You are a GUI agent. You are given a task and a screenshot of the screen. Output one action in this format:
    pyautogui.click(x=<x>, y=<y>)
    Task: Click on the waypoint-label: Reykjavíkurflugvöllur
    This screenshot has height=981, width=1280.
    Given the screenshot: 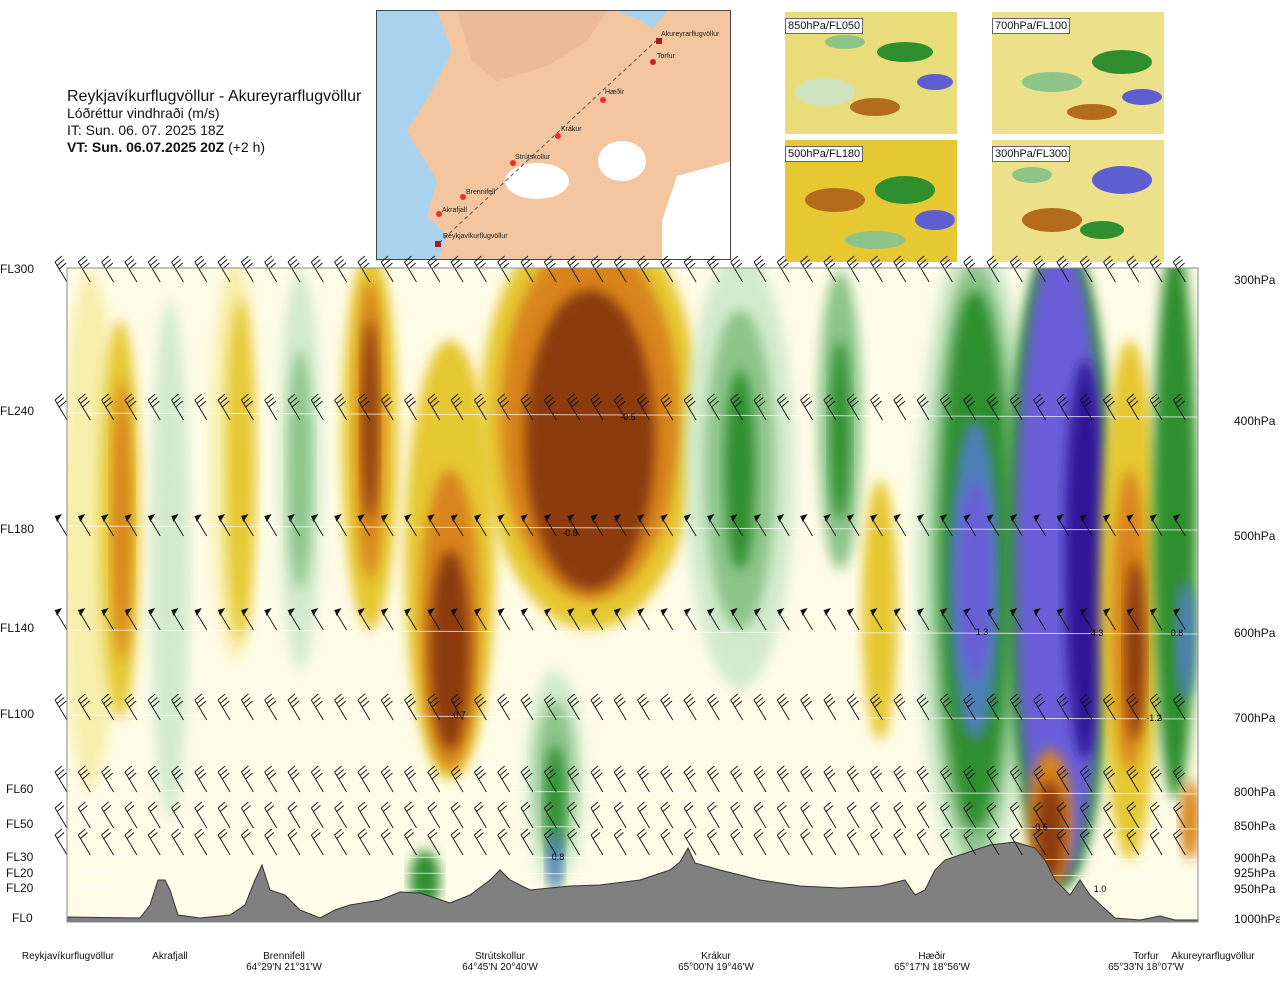 What is the action you would take?
    pyautogui.click(x=68, y=956)
    